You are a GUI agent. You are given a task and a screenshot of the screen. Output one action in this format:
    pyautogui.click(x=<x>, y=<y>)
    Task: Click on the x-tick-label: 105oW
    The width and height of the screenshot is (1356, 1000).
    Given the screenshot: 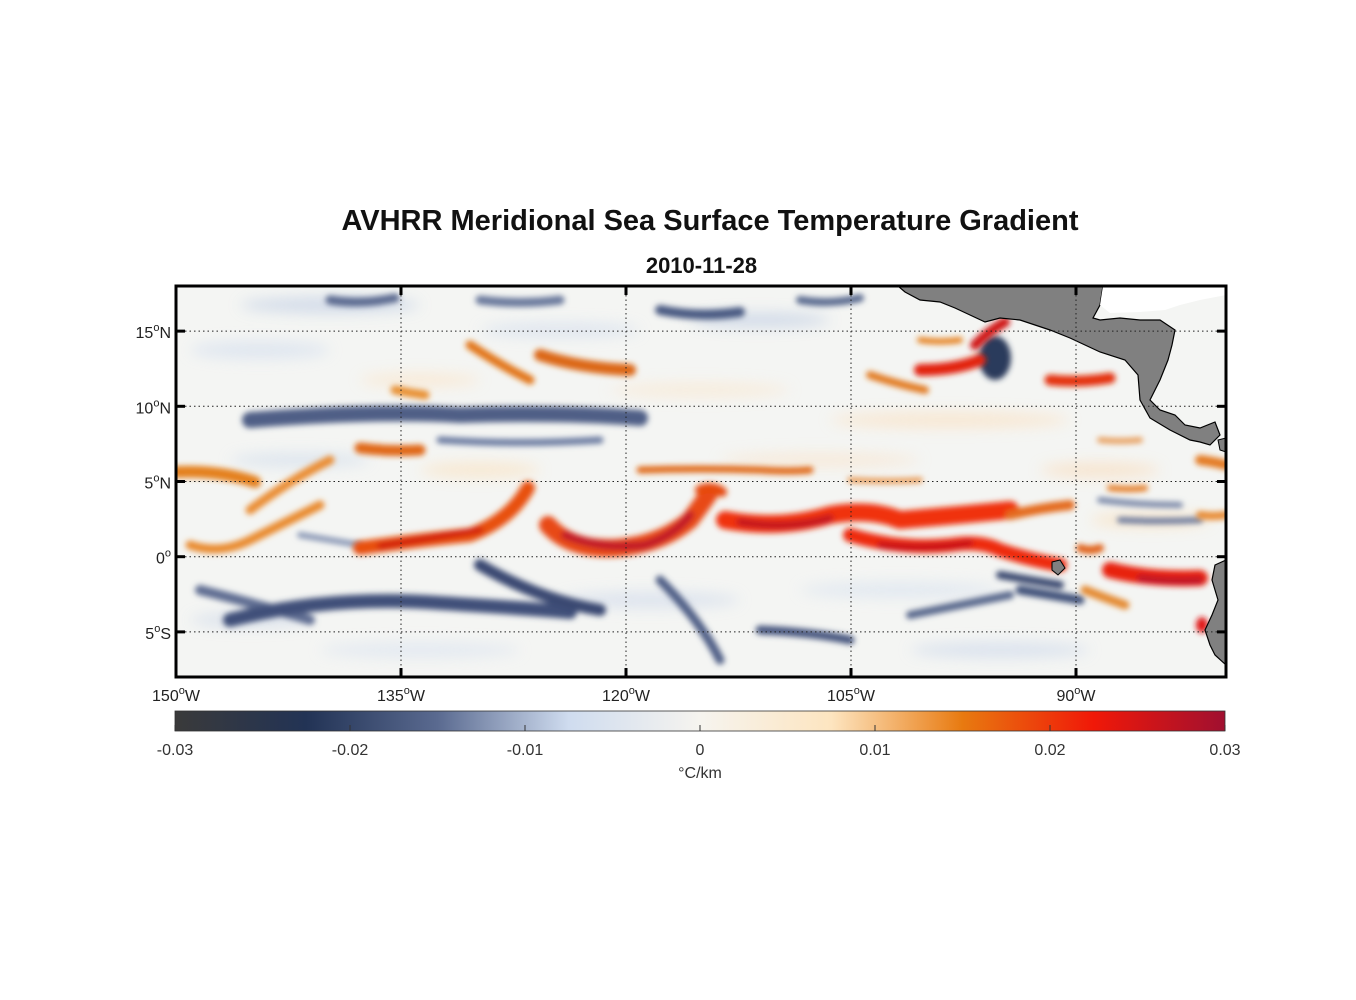 What is the action you would take?
    pyautogui.click(x=851, y=695)
    